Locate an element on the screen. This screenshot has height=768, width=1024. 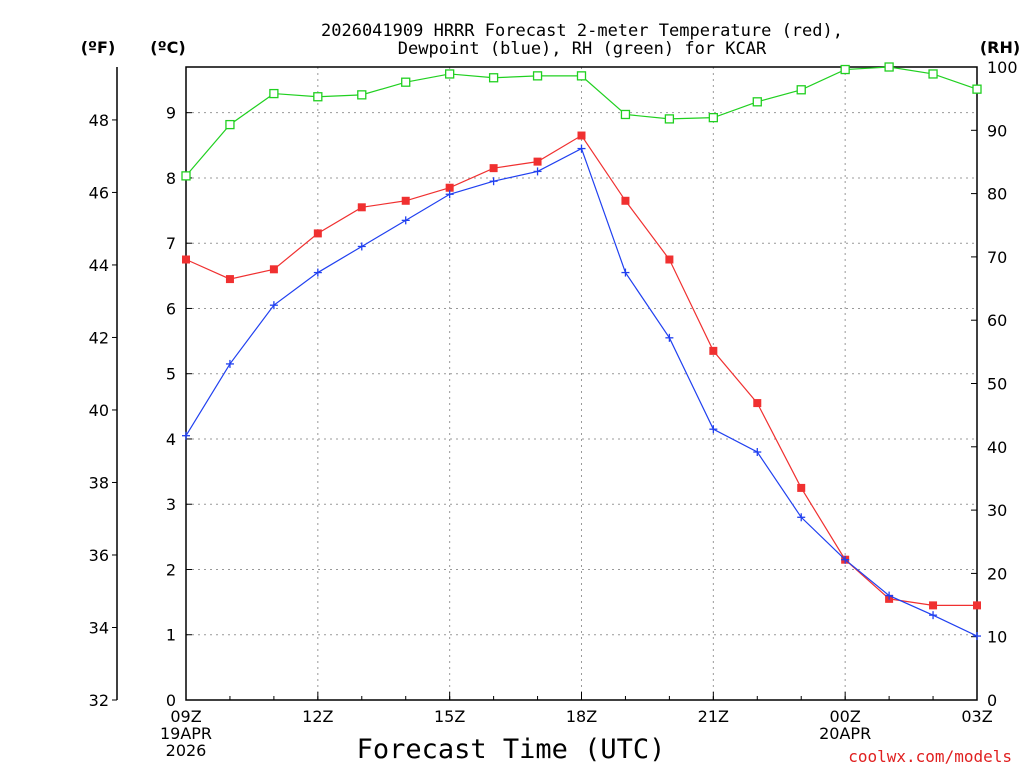
fahrenheit-tick-label: 46 is located at coordinates (99, 192).